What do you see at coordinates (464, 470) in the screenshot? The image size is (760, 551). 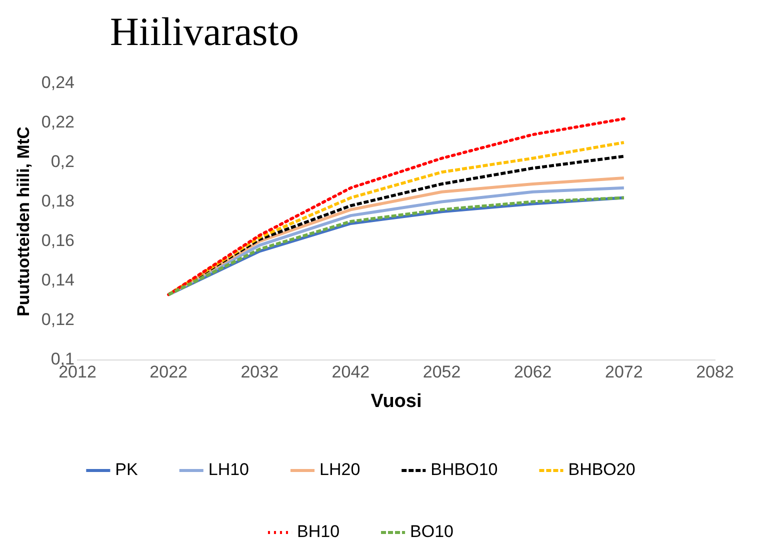 I see `legend-label: BHBO10` at bounding box center [464, 470].